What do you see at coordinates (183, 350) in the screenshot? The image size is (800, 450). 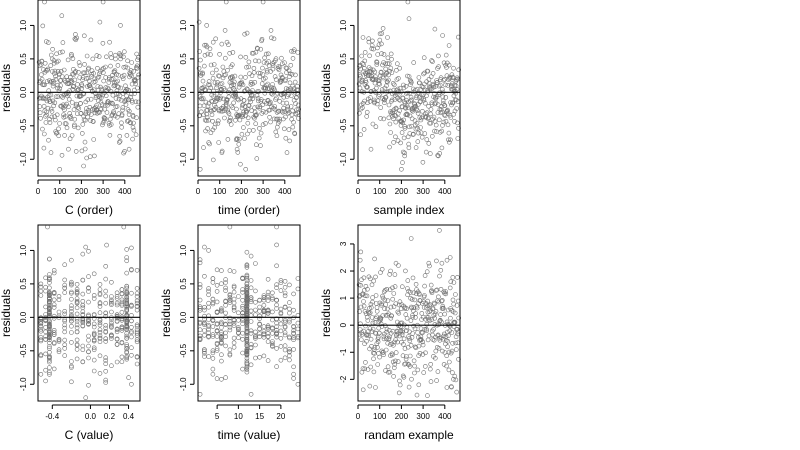 I see `y-tick-label: -0.5` at bounding box center [183, 350].